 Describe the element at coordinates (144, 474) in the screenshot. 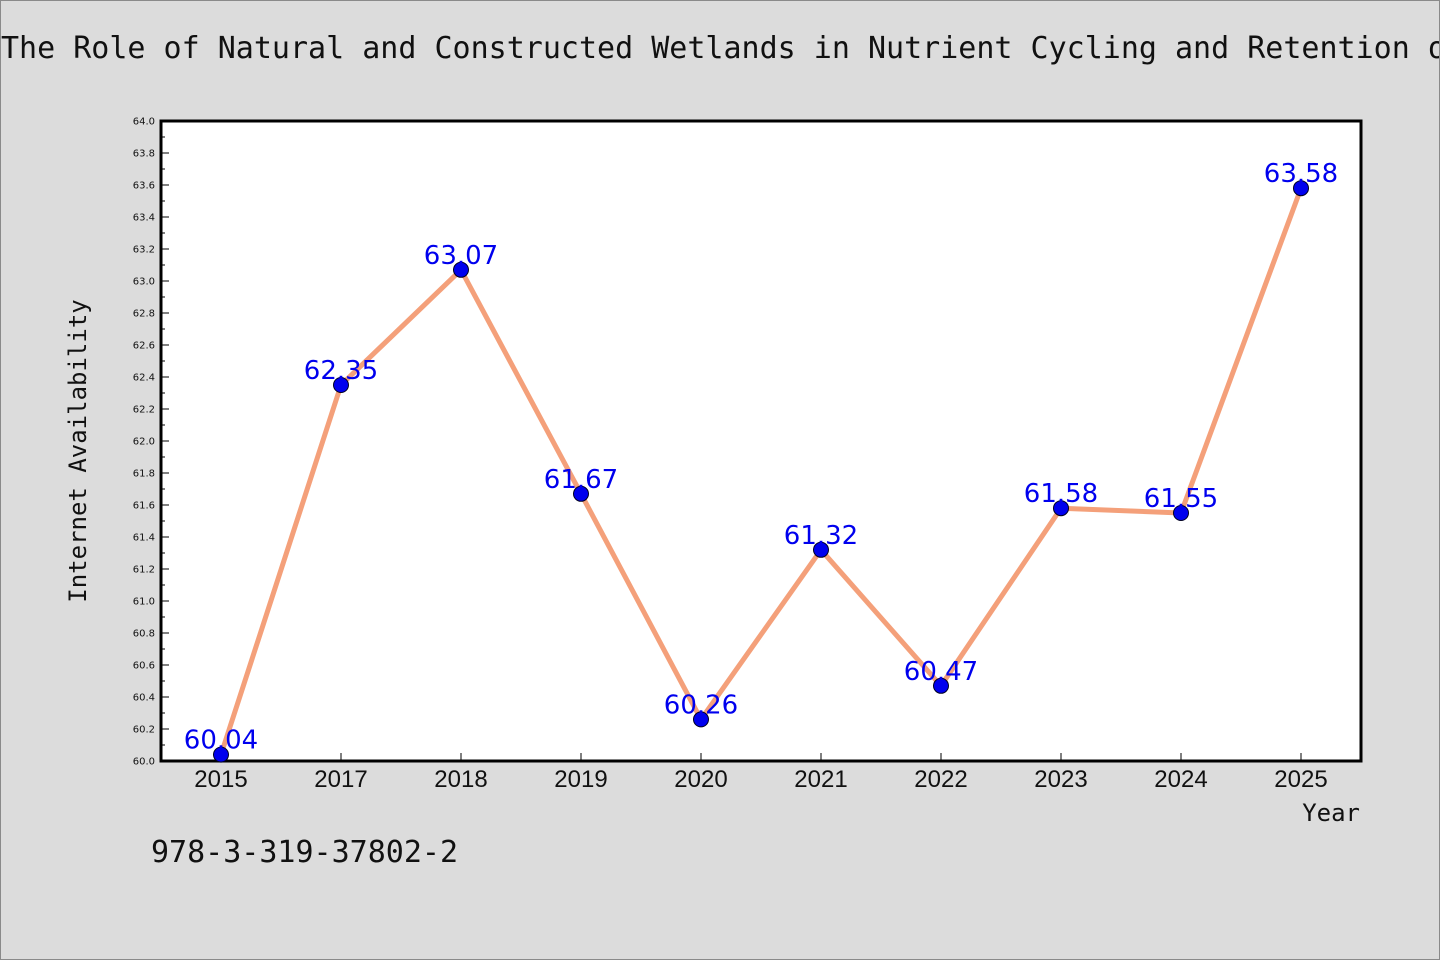

I see `y-tick-label: 61.8` at that location.